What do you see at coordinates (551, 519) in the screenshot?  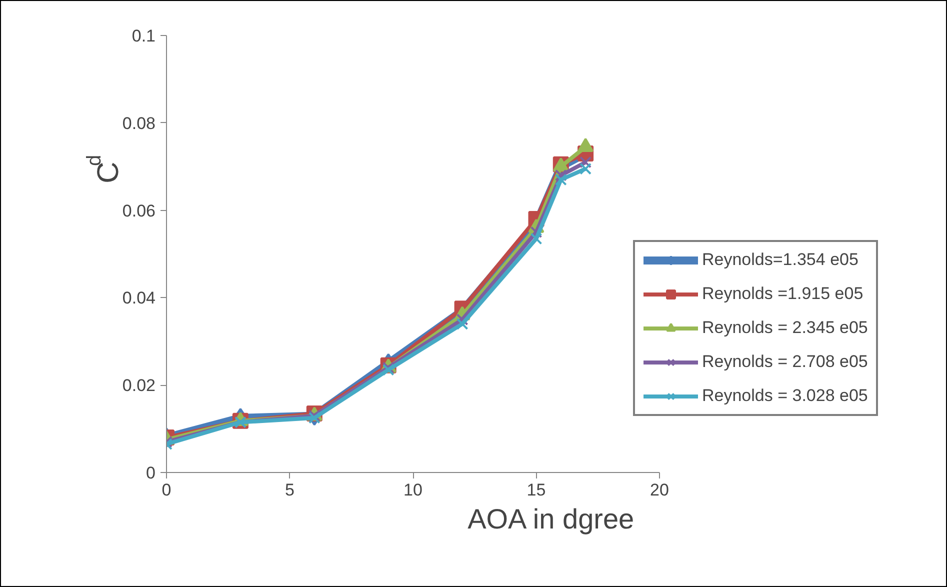 I see `x-axis-title: AOA in dgree` at bounding box center [551, 519].